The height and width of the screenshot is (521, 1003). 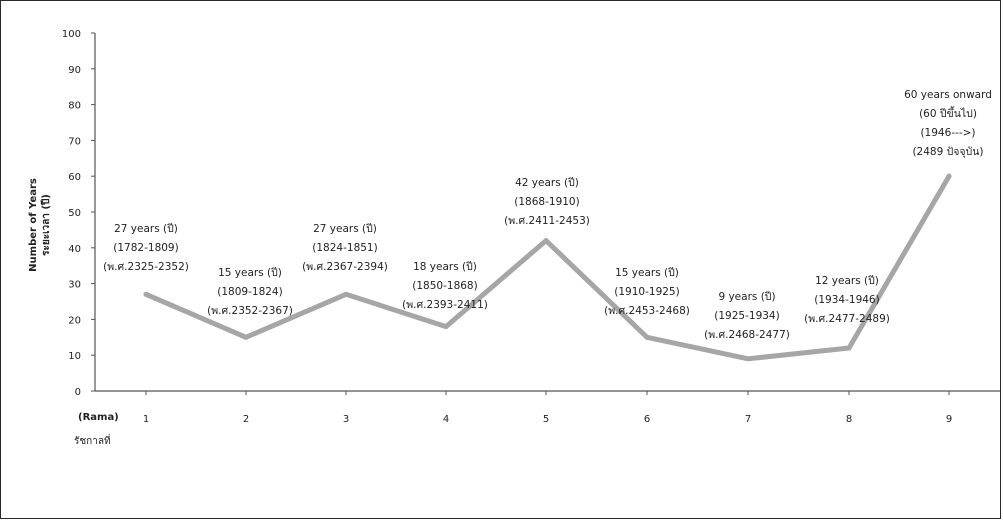 I want to click on data-annotation: 27 years (ปี) (1782-1809) (พ.ศ.2325-2352), so click(x=146, y=247).